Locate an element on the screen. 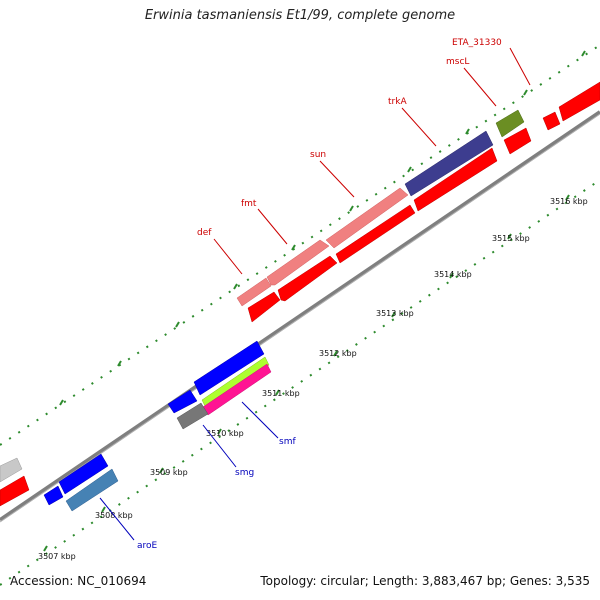 The width and height of the screenshot is (600, 600). gene-blue-left-small is located at coordinates (53, 495).